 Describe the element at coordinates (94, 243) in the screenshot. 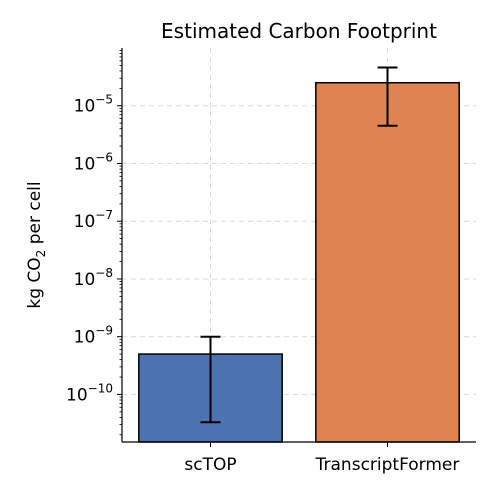

I see `y-ticks: 10⁻¹⁰ 10⁻⁹ 10⁻⁸ 10⁻⁷ 10⁻⁶ 10⁻⁵` at that location.